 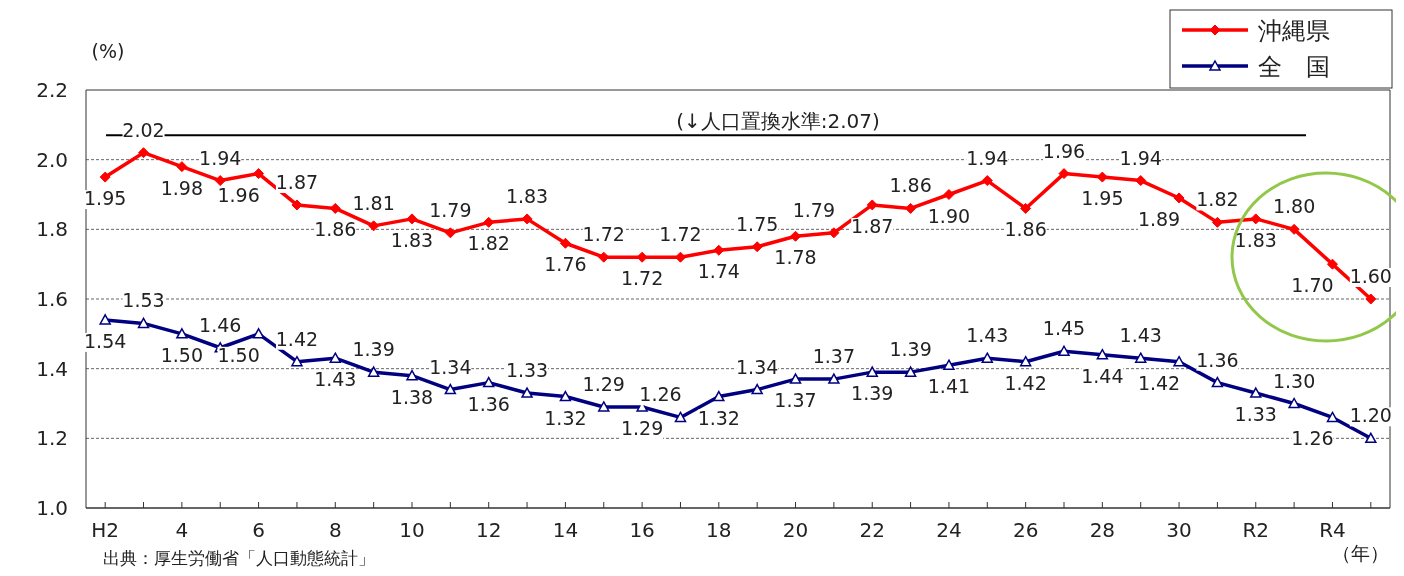 What do you see at coordinates (1370, 415) in the screenshot?
I see `data-label: 1.20` at bounding box center [1370, 415].